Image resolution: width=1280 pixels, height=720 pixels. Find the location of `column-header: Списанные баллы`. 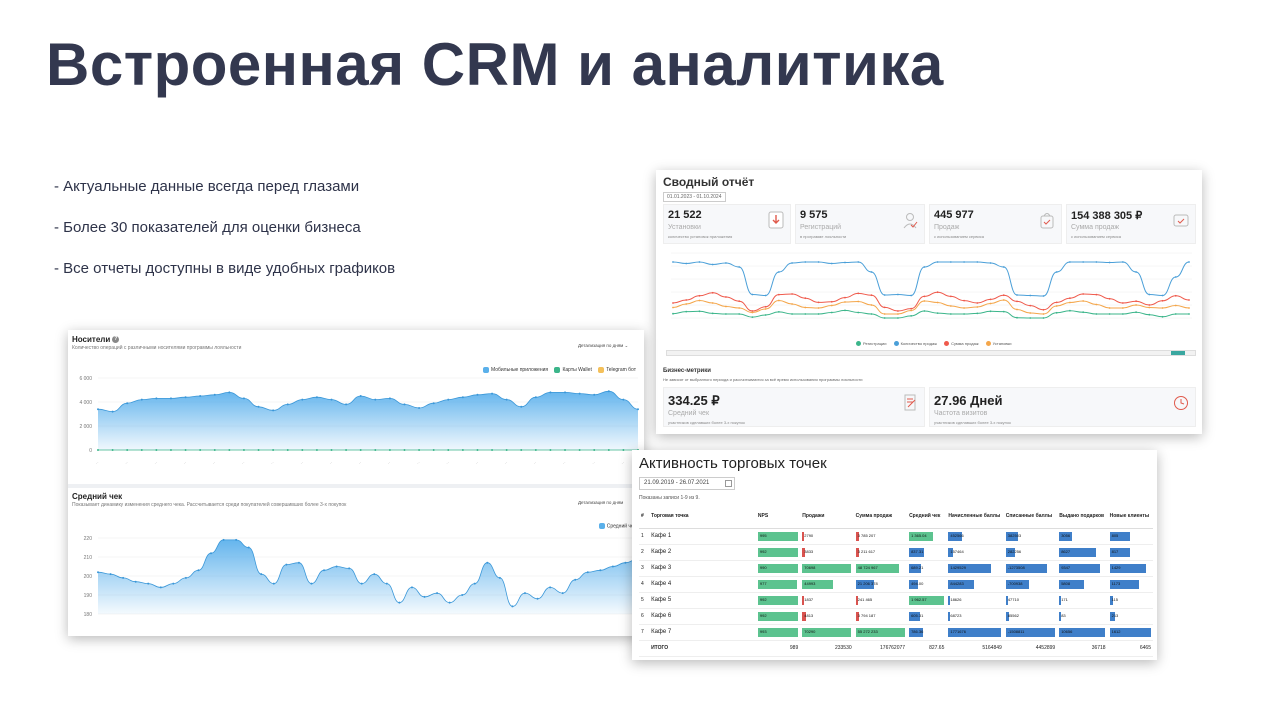

column-header: Списанные баллы is located at coordinates (1030, 516).